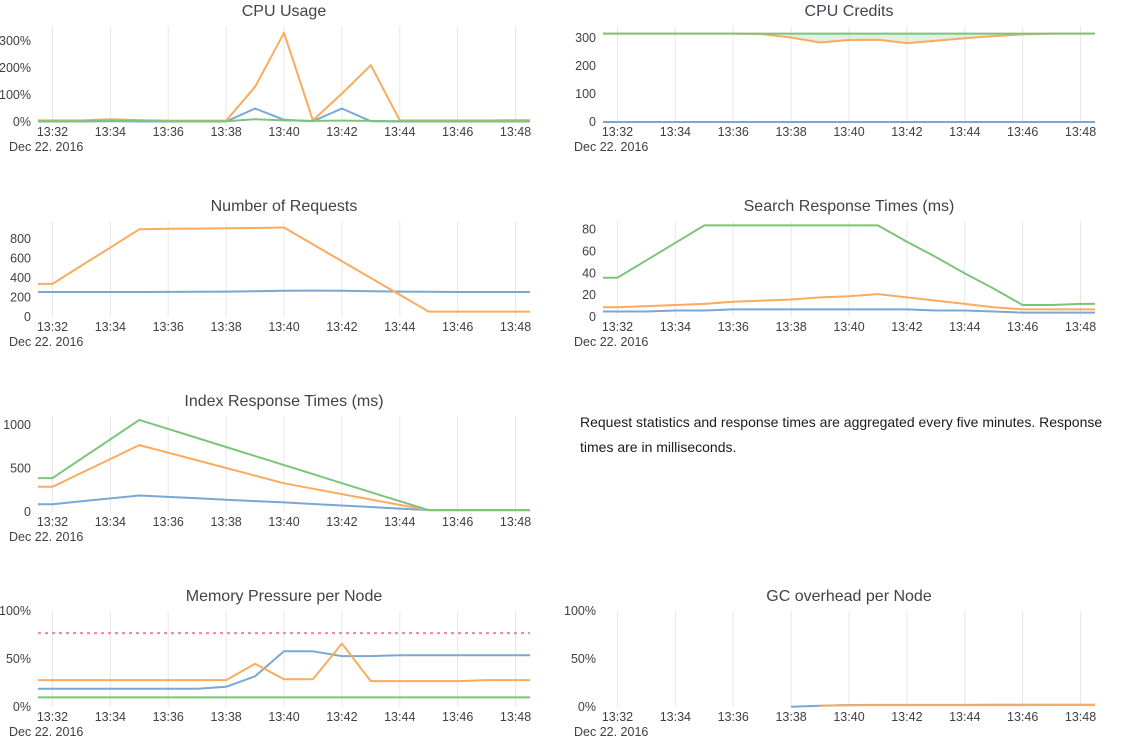 The image size is (1131, 743). I want to click on series-line-index-green, so click(284, 465).